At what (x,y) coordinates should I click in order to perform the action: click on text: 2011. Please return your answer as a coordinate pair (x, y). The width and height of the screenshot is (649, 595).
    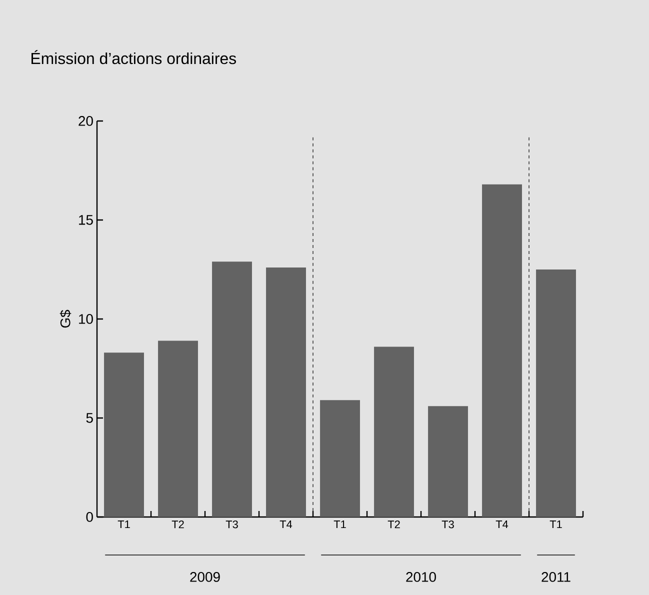
    Looking at the image, I should click on (556, 577).